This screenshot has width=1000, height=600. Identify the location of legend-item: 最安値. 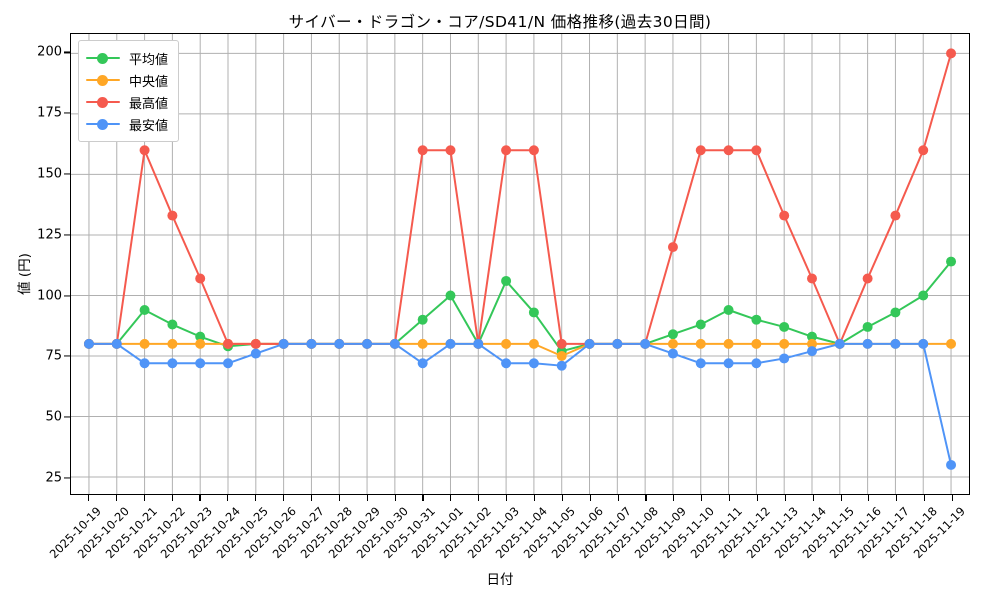
(127, 124).